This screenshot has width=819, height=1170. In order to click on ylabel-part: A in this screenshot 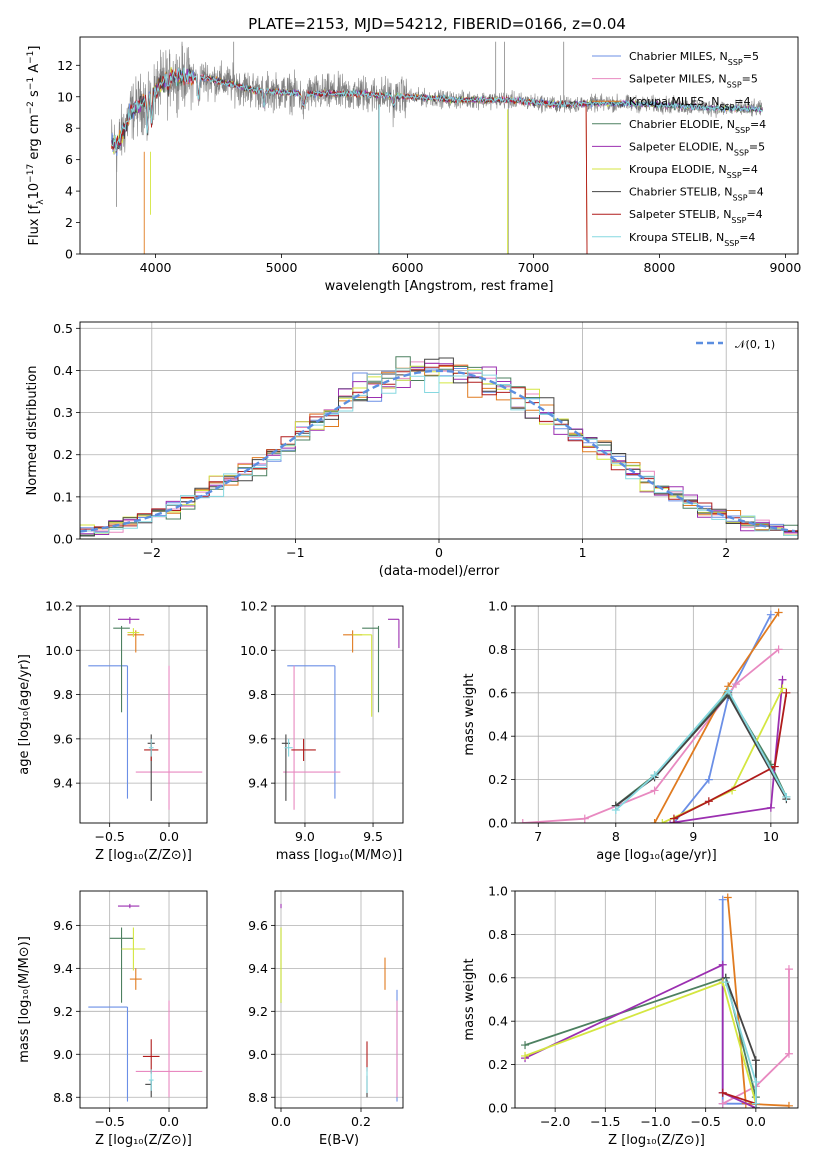, I will do `click(34, 70)`.